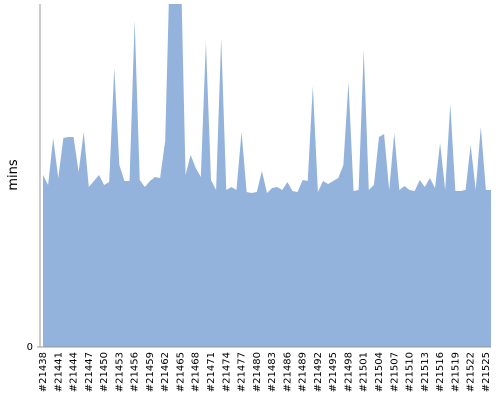 The height and width of the screenshot is (400, 500). What do you see at coordinates (104, 372) in the screenshot?
I see `x-tick-label: #21450` at bounding box center [104, 372].